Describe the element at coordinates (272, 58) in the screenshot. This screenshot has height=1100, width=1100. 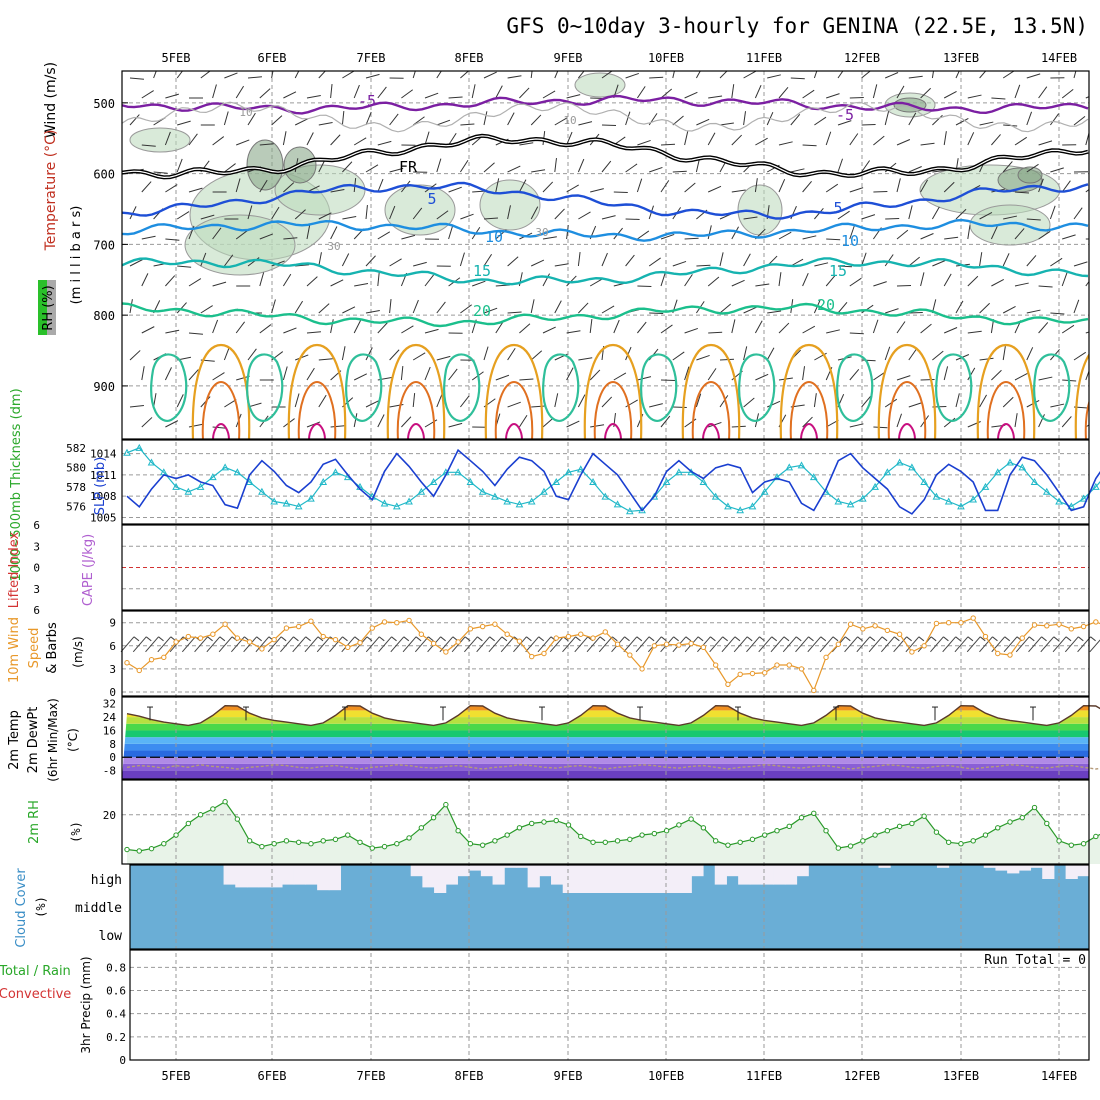
I see `date-label-top: 6FEB` at that location.